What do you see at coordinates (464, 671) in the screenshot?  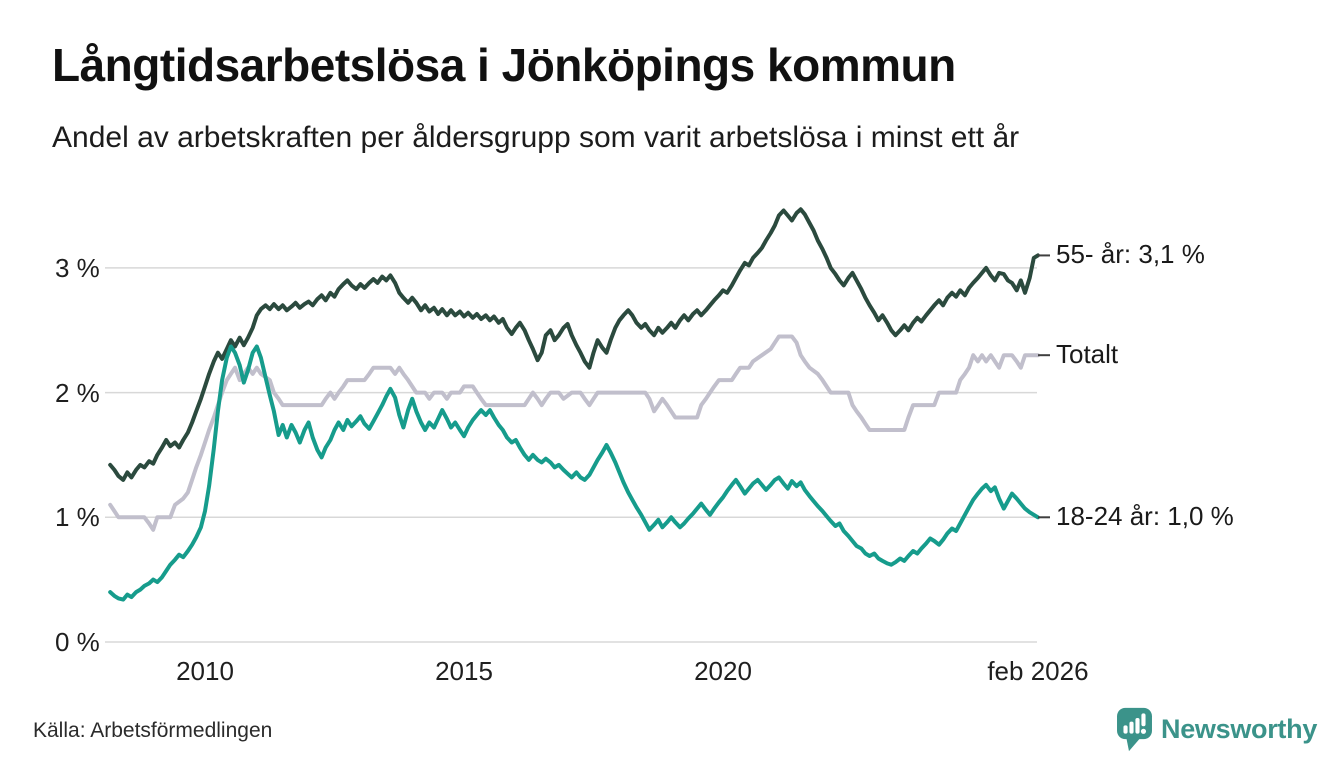 I see `x-tick-label-1: 2015` at bounding box center [464, 671].